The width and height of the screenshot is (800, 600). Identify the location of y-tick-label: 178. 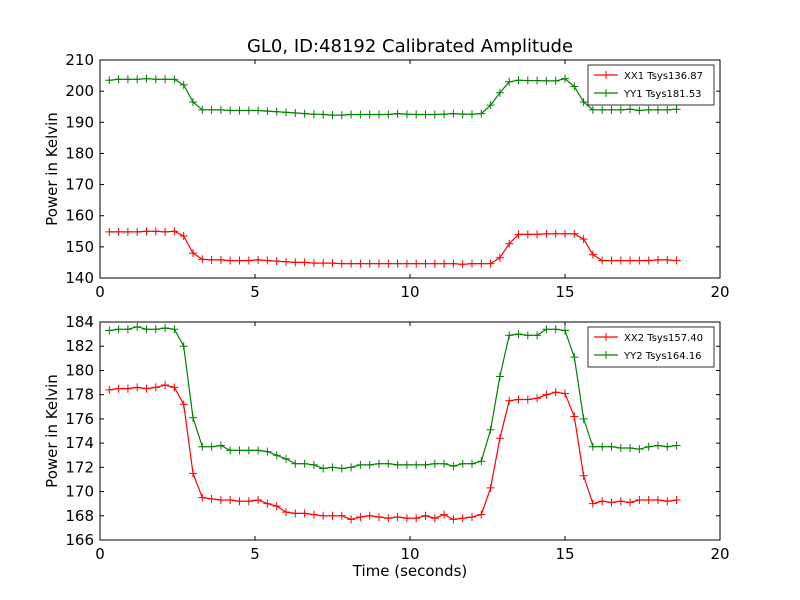
(79, 395).